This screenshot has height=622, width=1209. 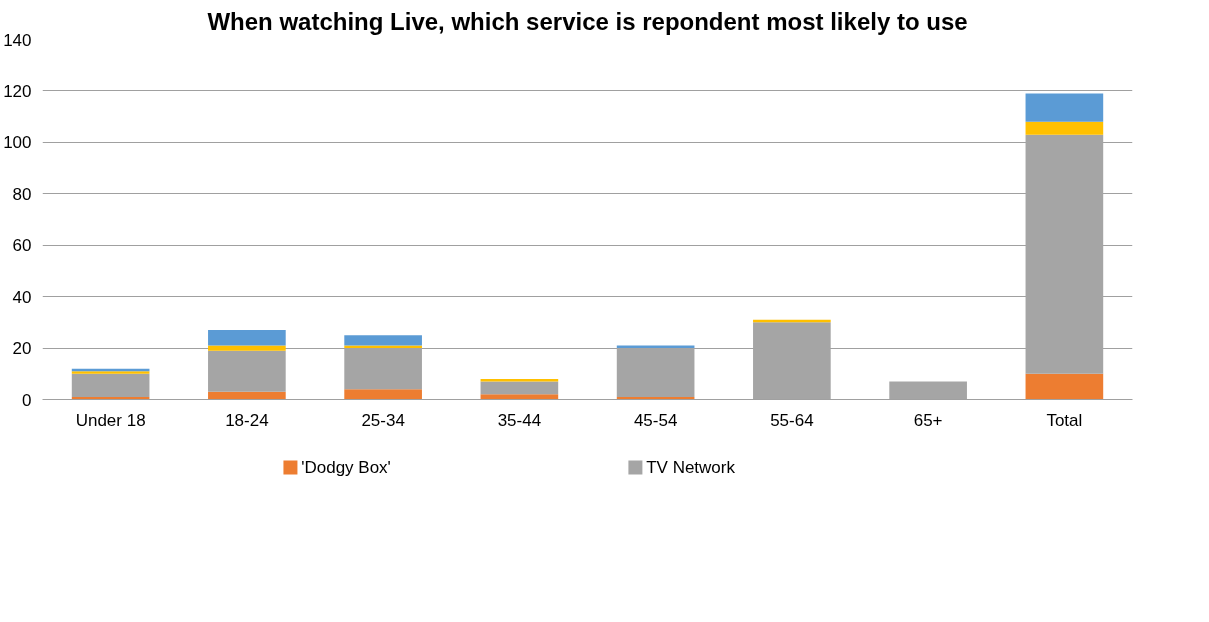 What do you see at coordinates (17, 143) in the screenshot?
I see `y-tick-label: 100` at bounding box center [17, 143].